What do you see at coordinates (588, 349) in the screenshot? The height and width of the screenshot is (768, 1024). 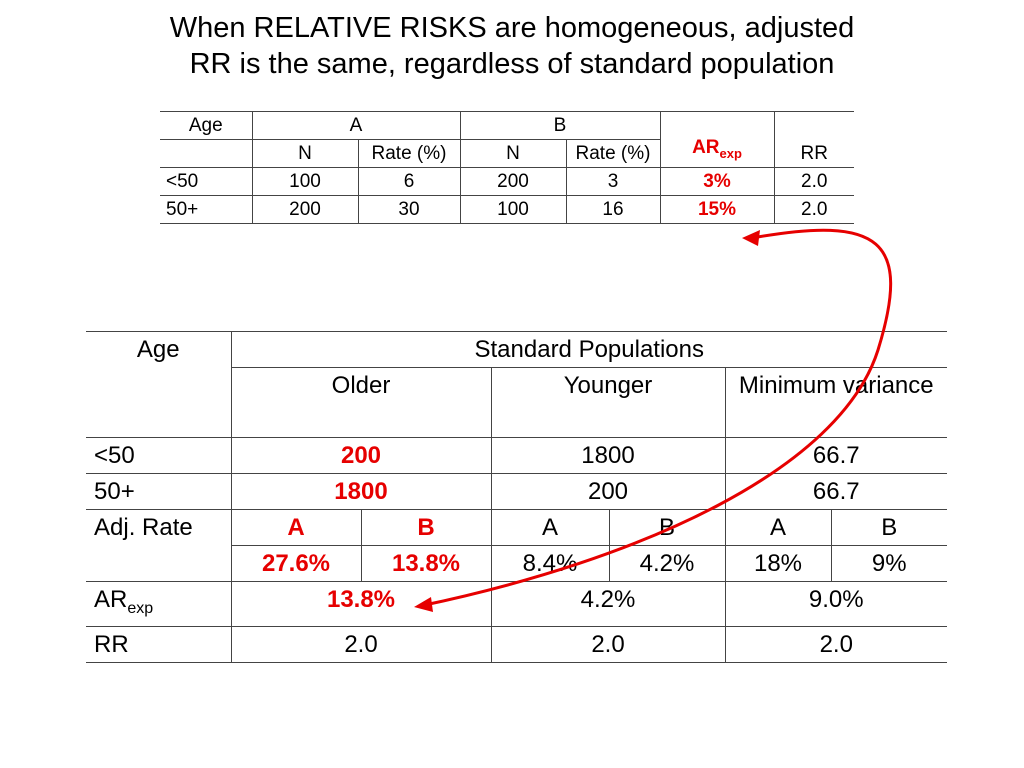 I see `header-standard-populations: Standard Populations` at bounding box center [588, 349].